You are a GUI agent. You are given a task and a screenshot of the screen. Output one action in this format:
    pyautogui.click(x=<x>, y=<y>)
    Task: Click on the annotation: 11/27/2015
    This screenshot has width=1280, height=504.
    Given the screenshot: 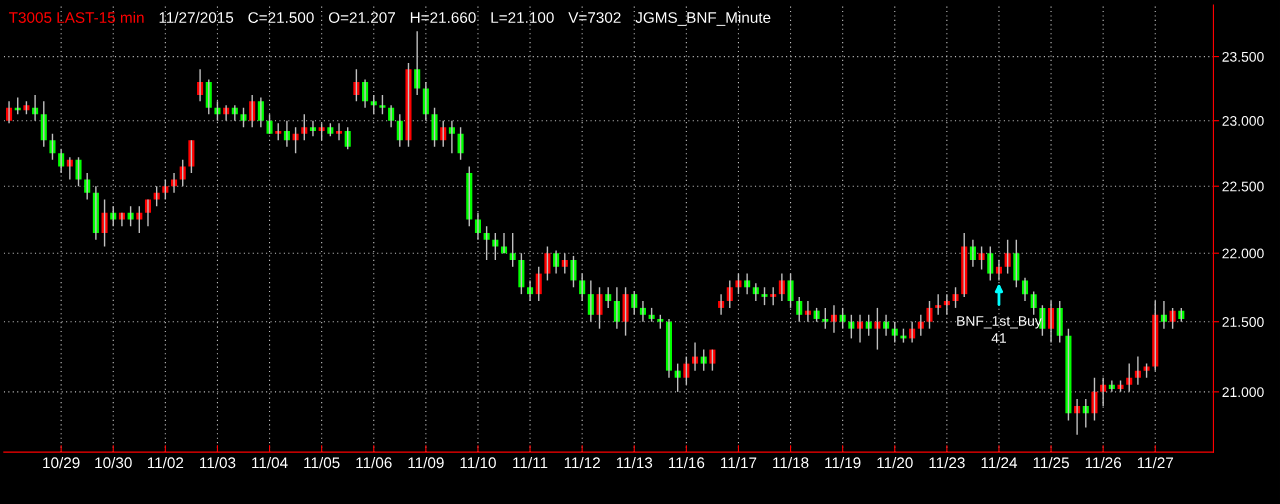 What is the action you would take?
    pyautogui.click(x=196, y=17)
    